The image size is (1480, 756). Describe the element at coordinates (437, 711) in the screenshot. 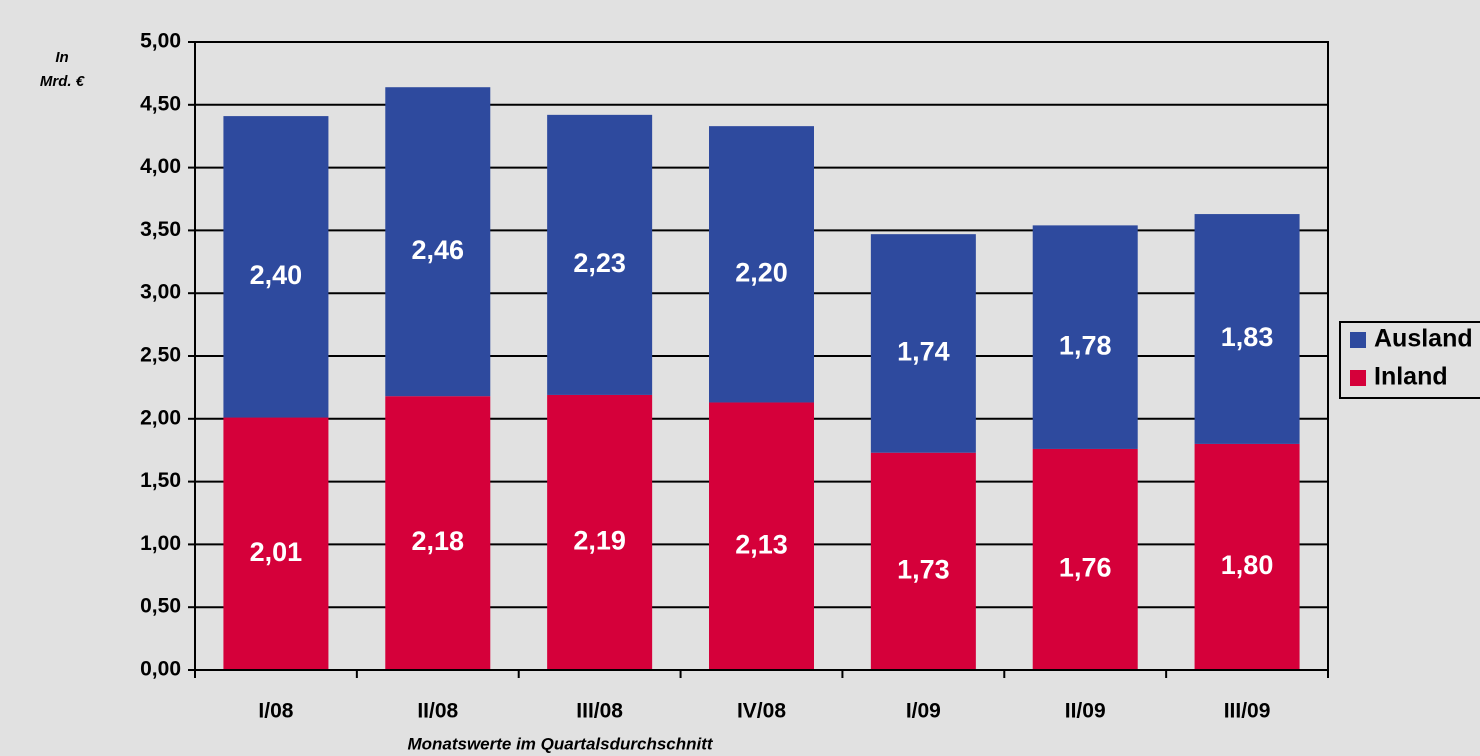

I see `x-tick-label: II/08` at that location.